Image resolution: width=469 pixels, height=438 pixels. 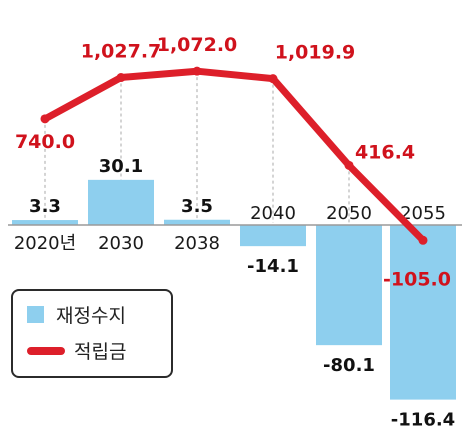 I want to click on x-tick-label: 2030, so click(x=121, y=243).